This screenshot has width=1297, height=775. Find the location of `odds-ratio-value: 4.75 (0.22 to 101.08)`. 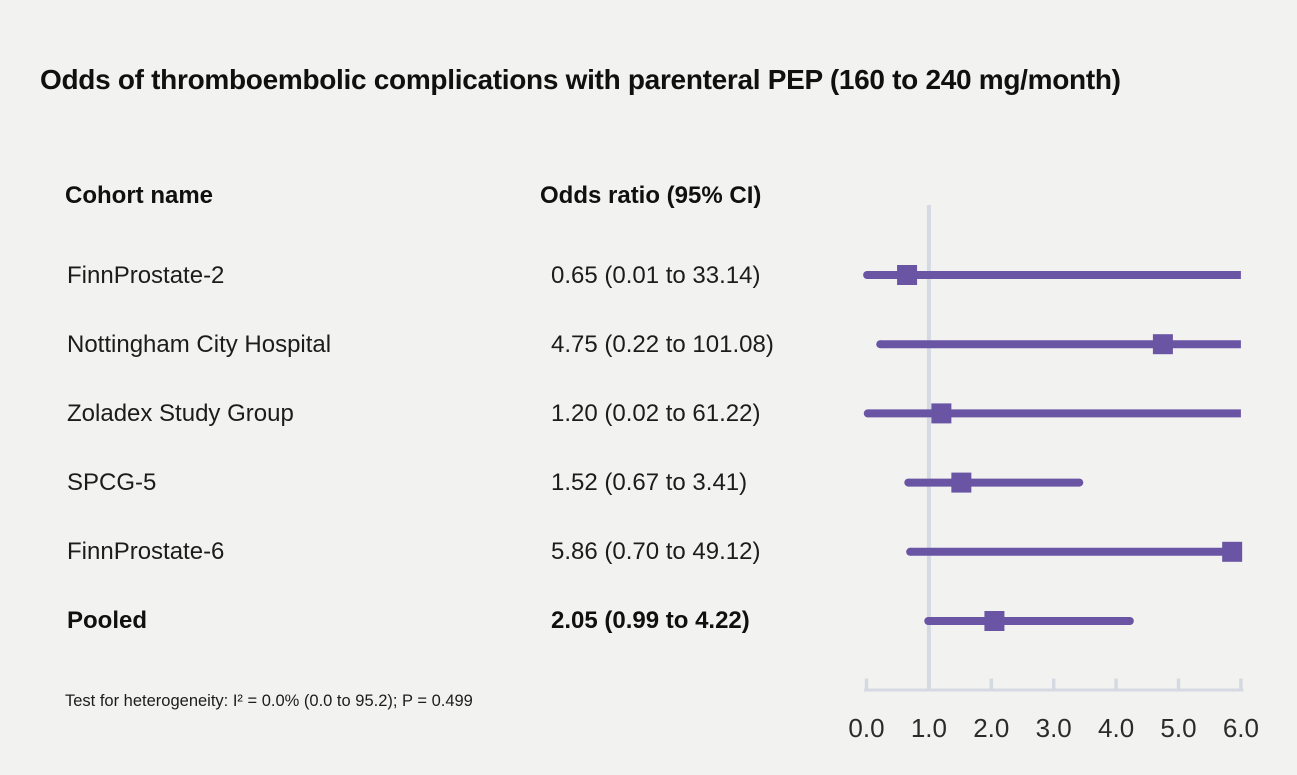

odds-ratio-value: 4.75 (0.22 to 101.08) is located at coordinates (662, 344).